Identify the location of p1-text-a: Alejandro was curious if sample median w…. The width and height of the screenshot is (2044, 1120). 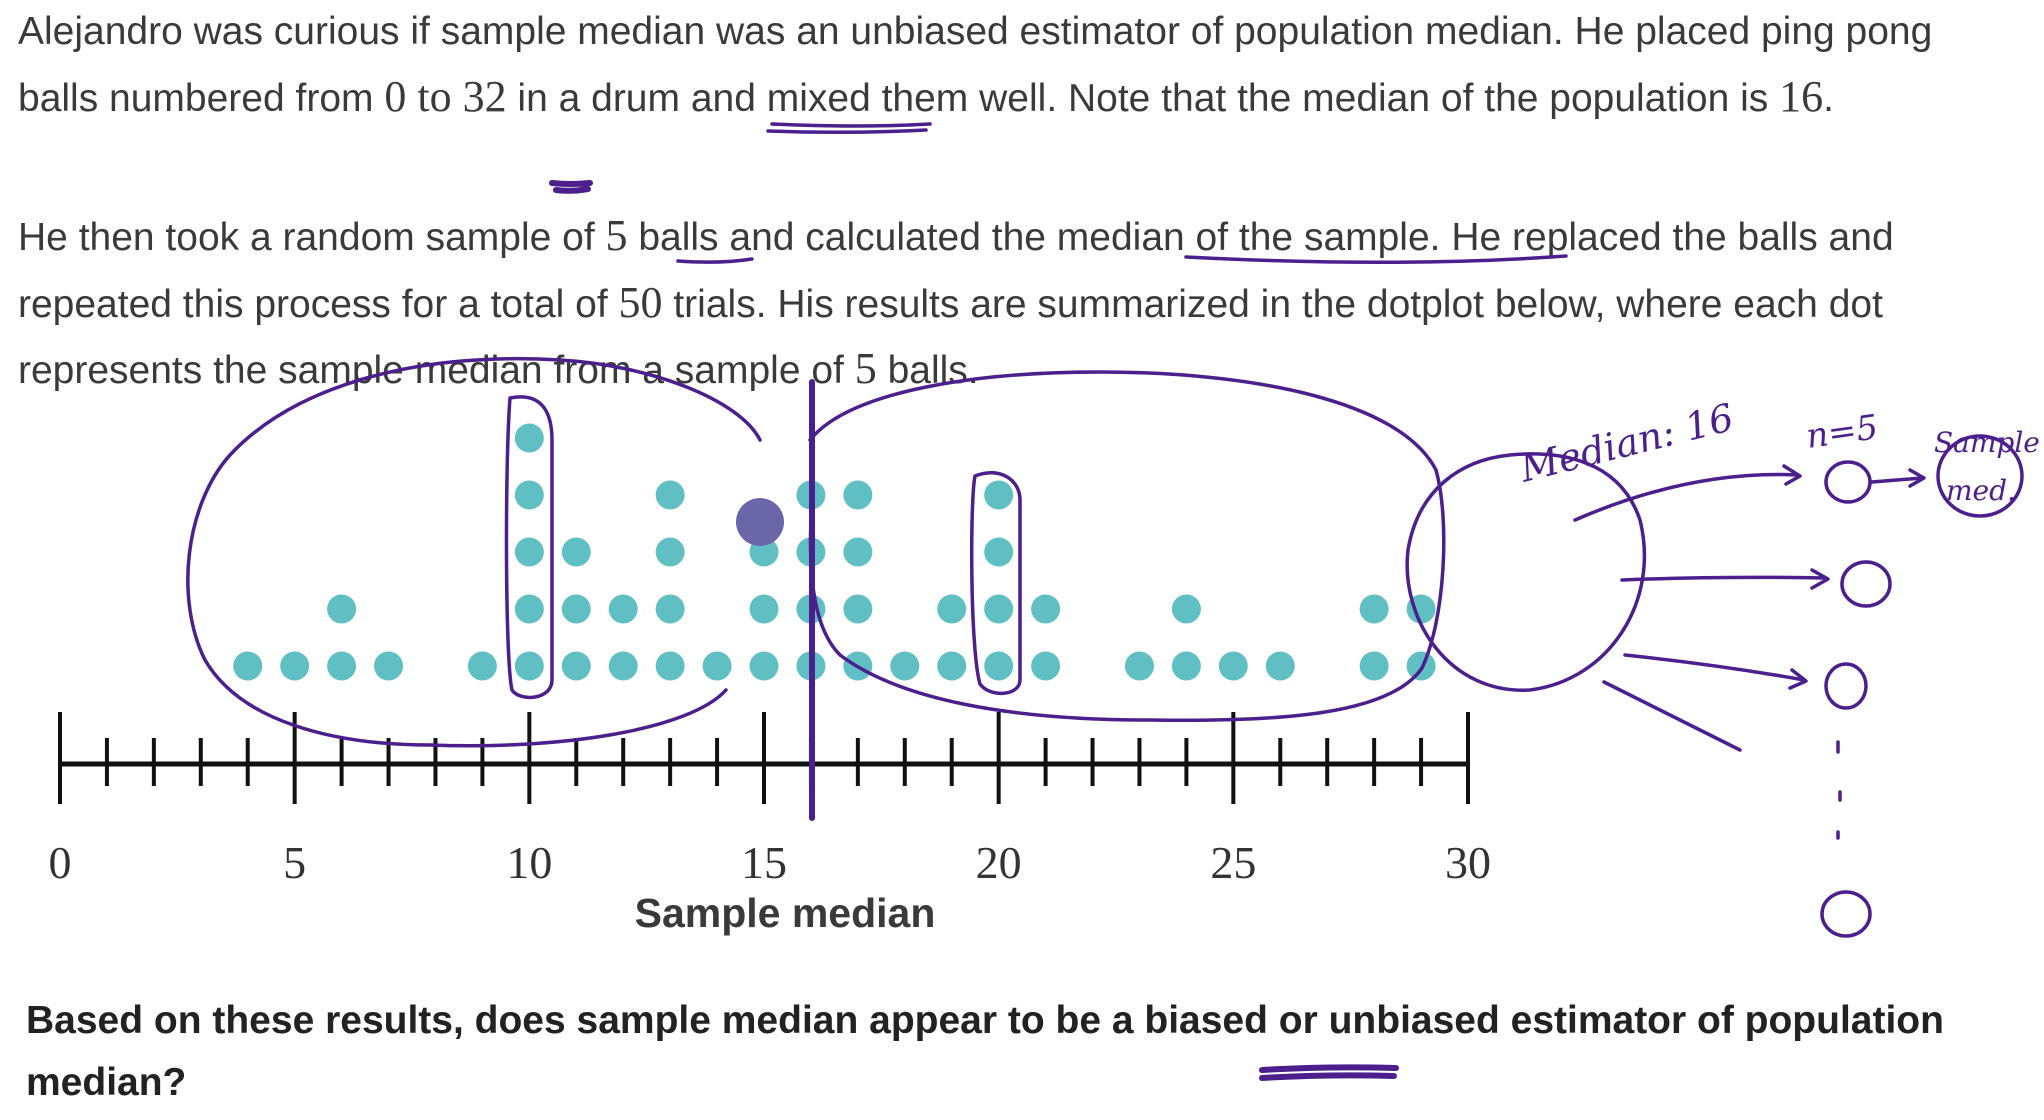
(975, 65).